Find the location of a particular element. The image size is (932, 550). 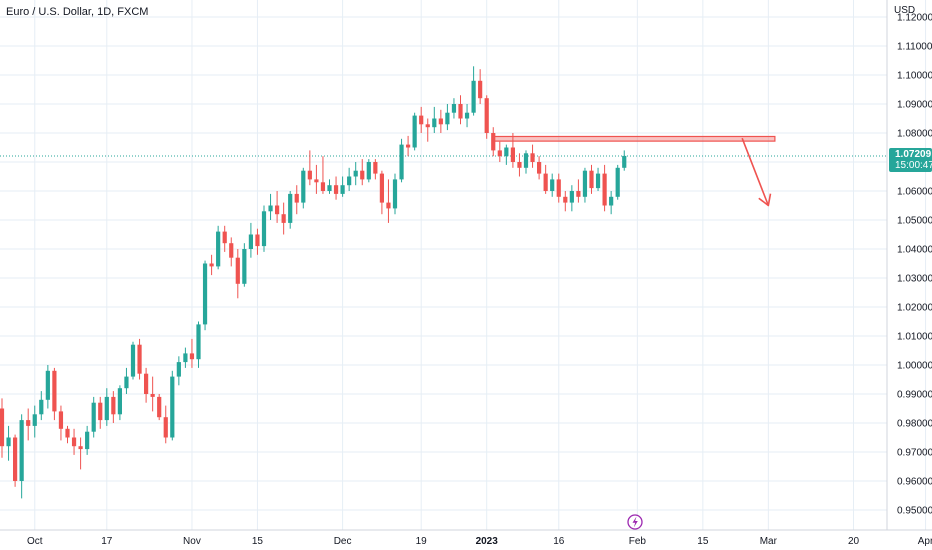

arrow-head is located at coordinates (765, 200).